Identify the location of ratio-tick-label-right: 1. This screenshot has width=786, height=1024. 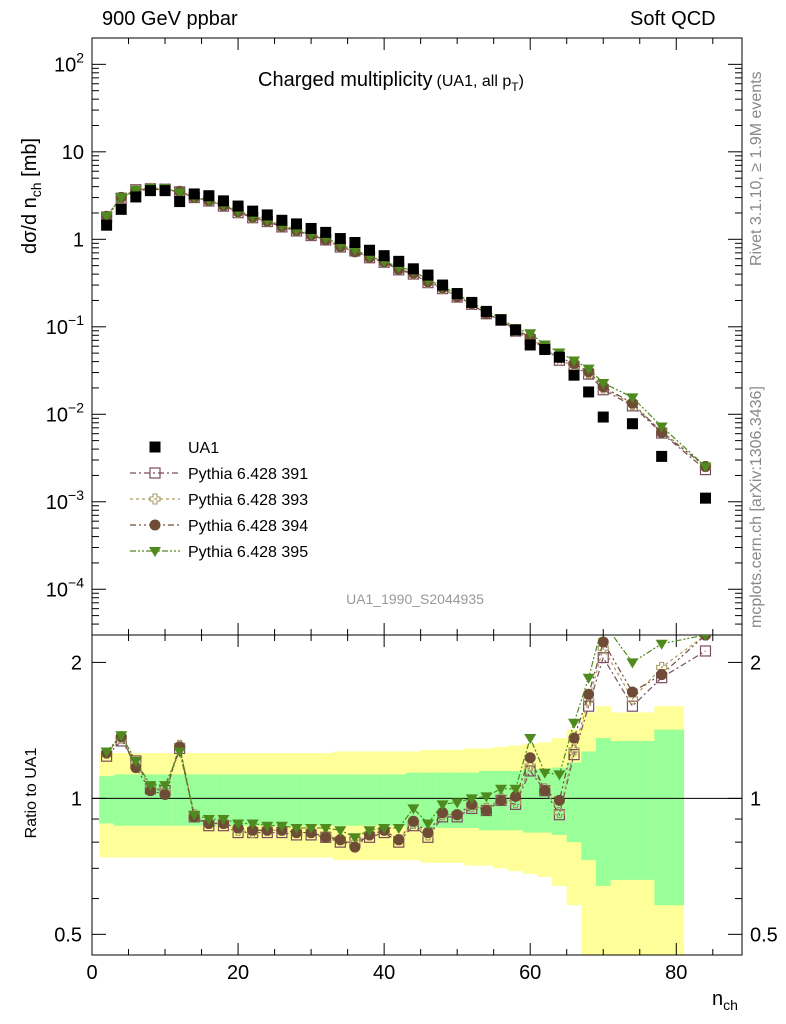
(755, 799).